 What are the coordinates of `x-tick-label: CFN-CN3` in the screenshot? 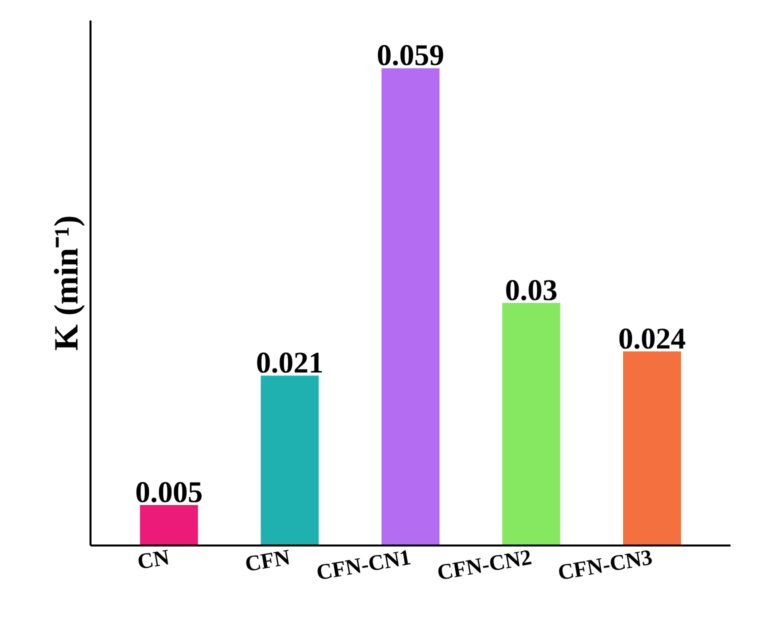 It's located at (605, 564).